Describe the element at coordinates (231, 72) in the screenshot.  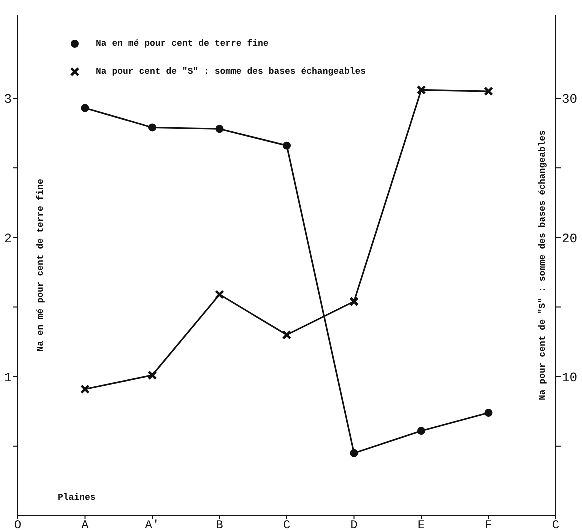
I see `legend-label: Na pour cent de "S" : somme des bases échangeables` at that location.